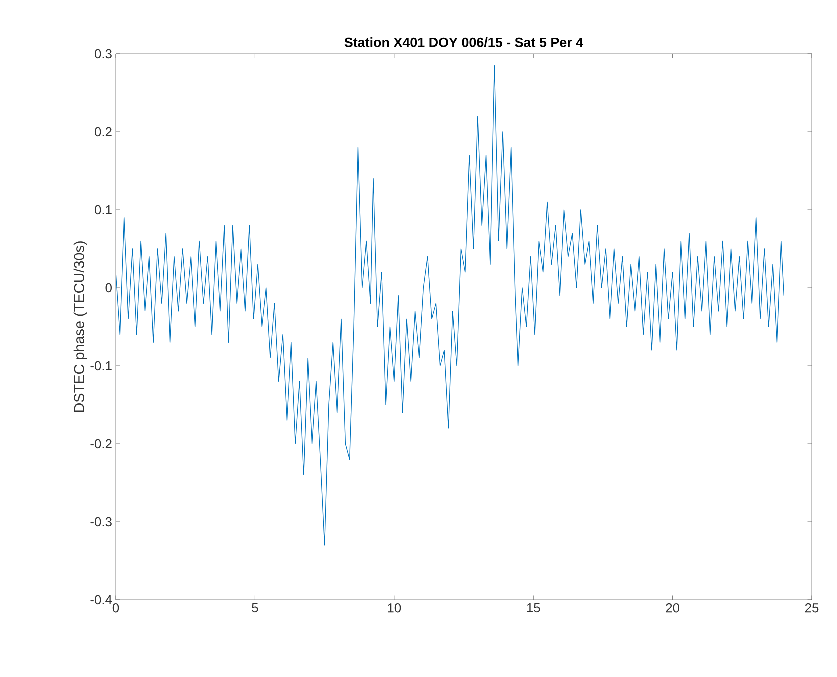 The image size is (837, 677). Describe the element at coordinates (464, 42) in the screenshot. I see `chart-title: Station X401 DOY 006/15 - Sat 5 Per 4` at that location.